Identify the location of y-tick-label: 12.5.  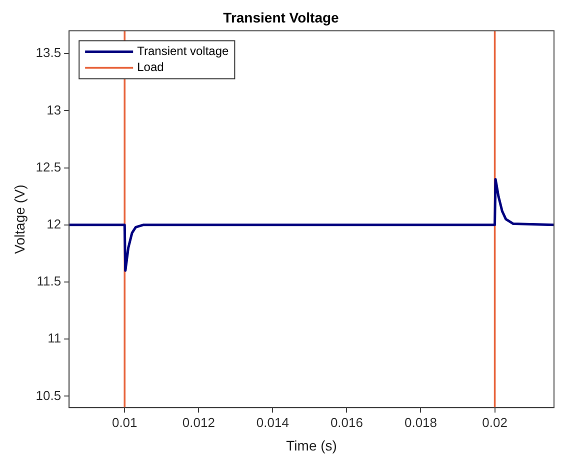
(49, 166).